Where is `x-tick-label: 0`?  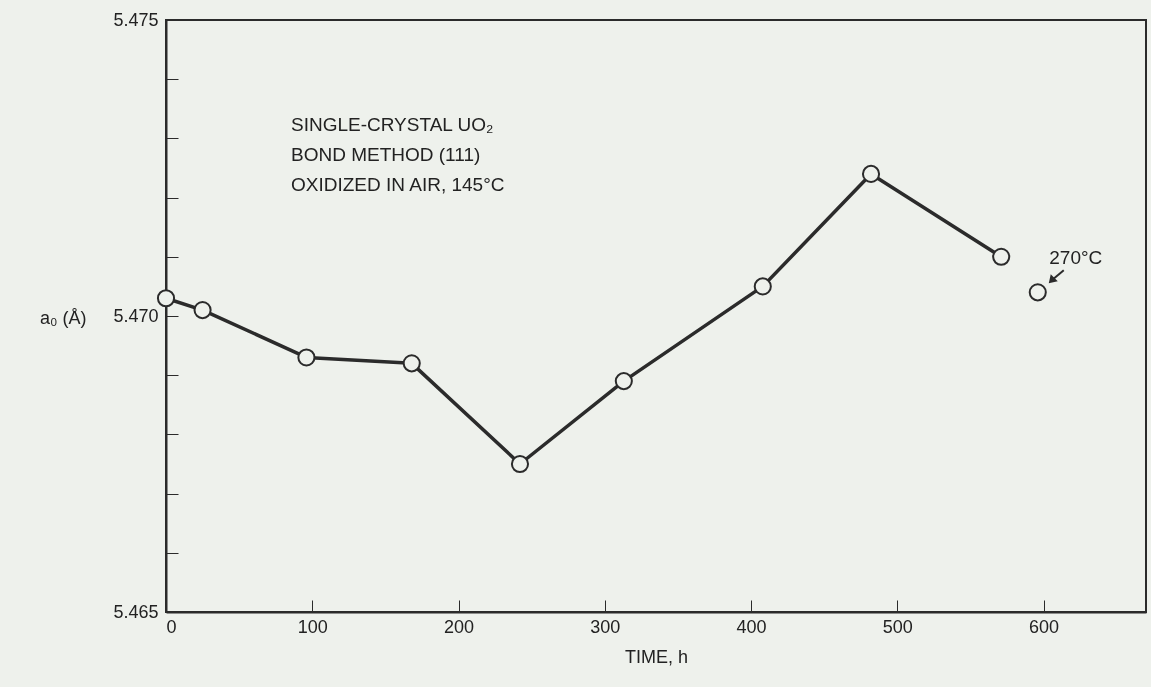
x-tick-label: 0 is located at coordinates (171, 626).